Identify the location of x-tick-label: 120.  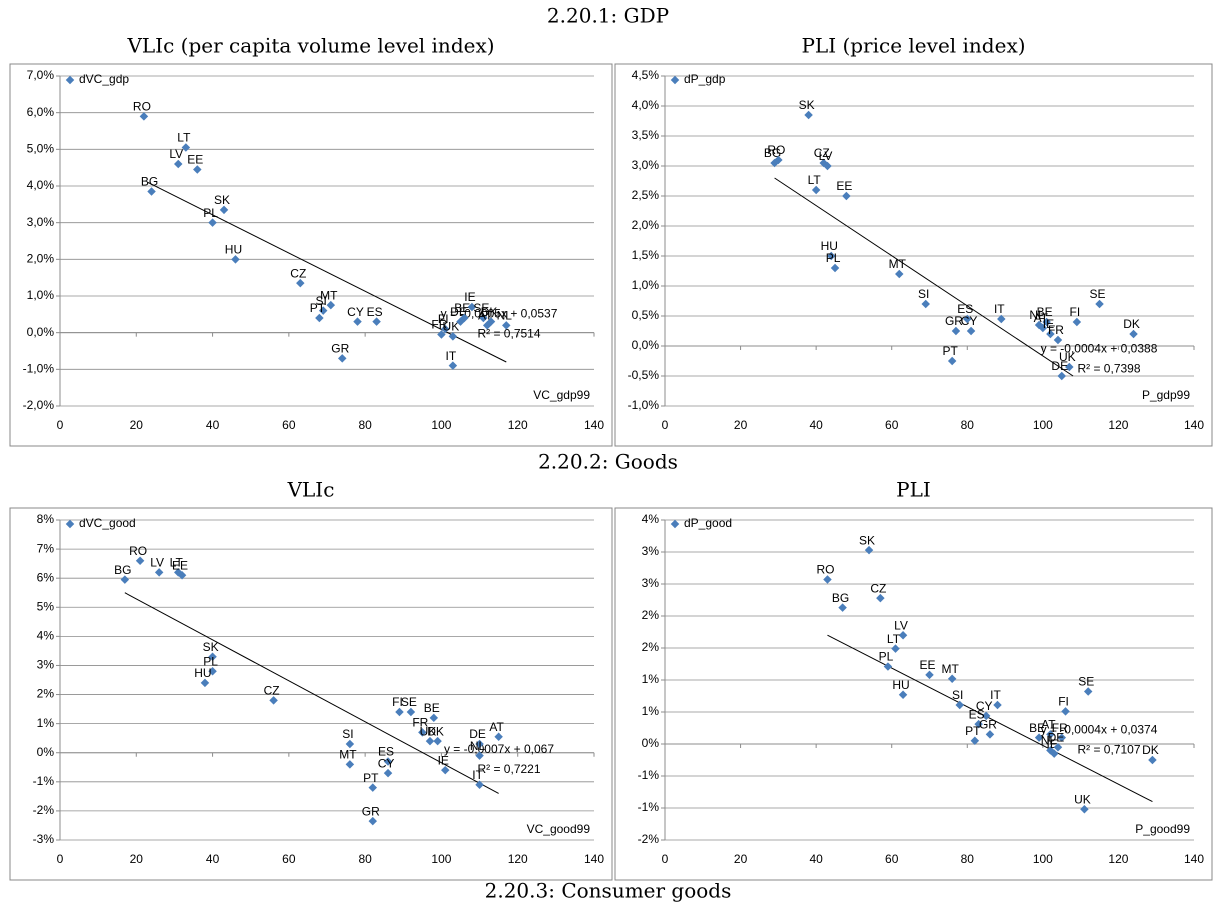
(1118, 859).